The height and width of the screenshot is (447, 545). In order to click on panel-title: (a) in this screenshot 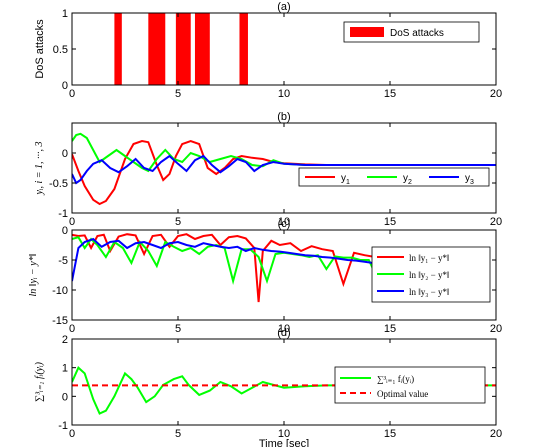, I will do `click(283, 7)`.